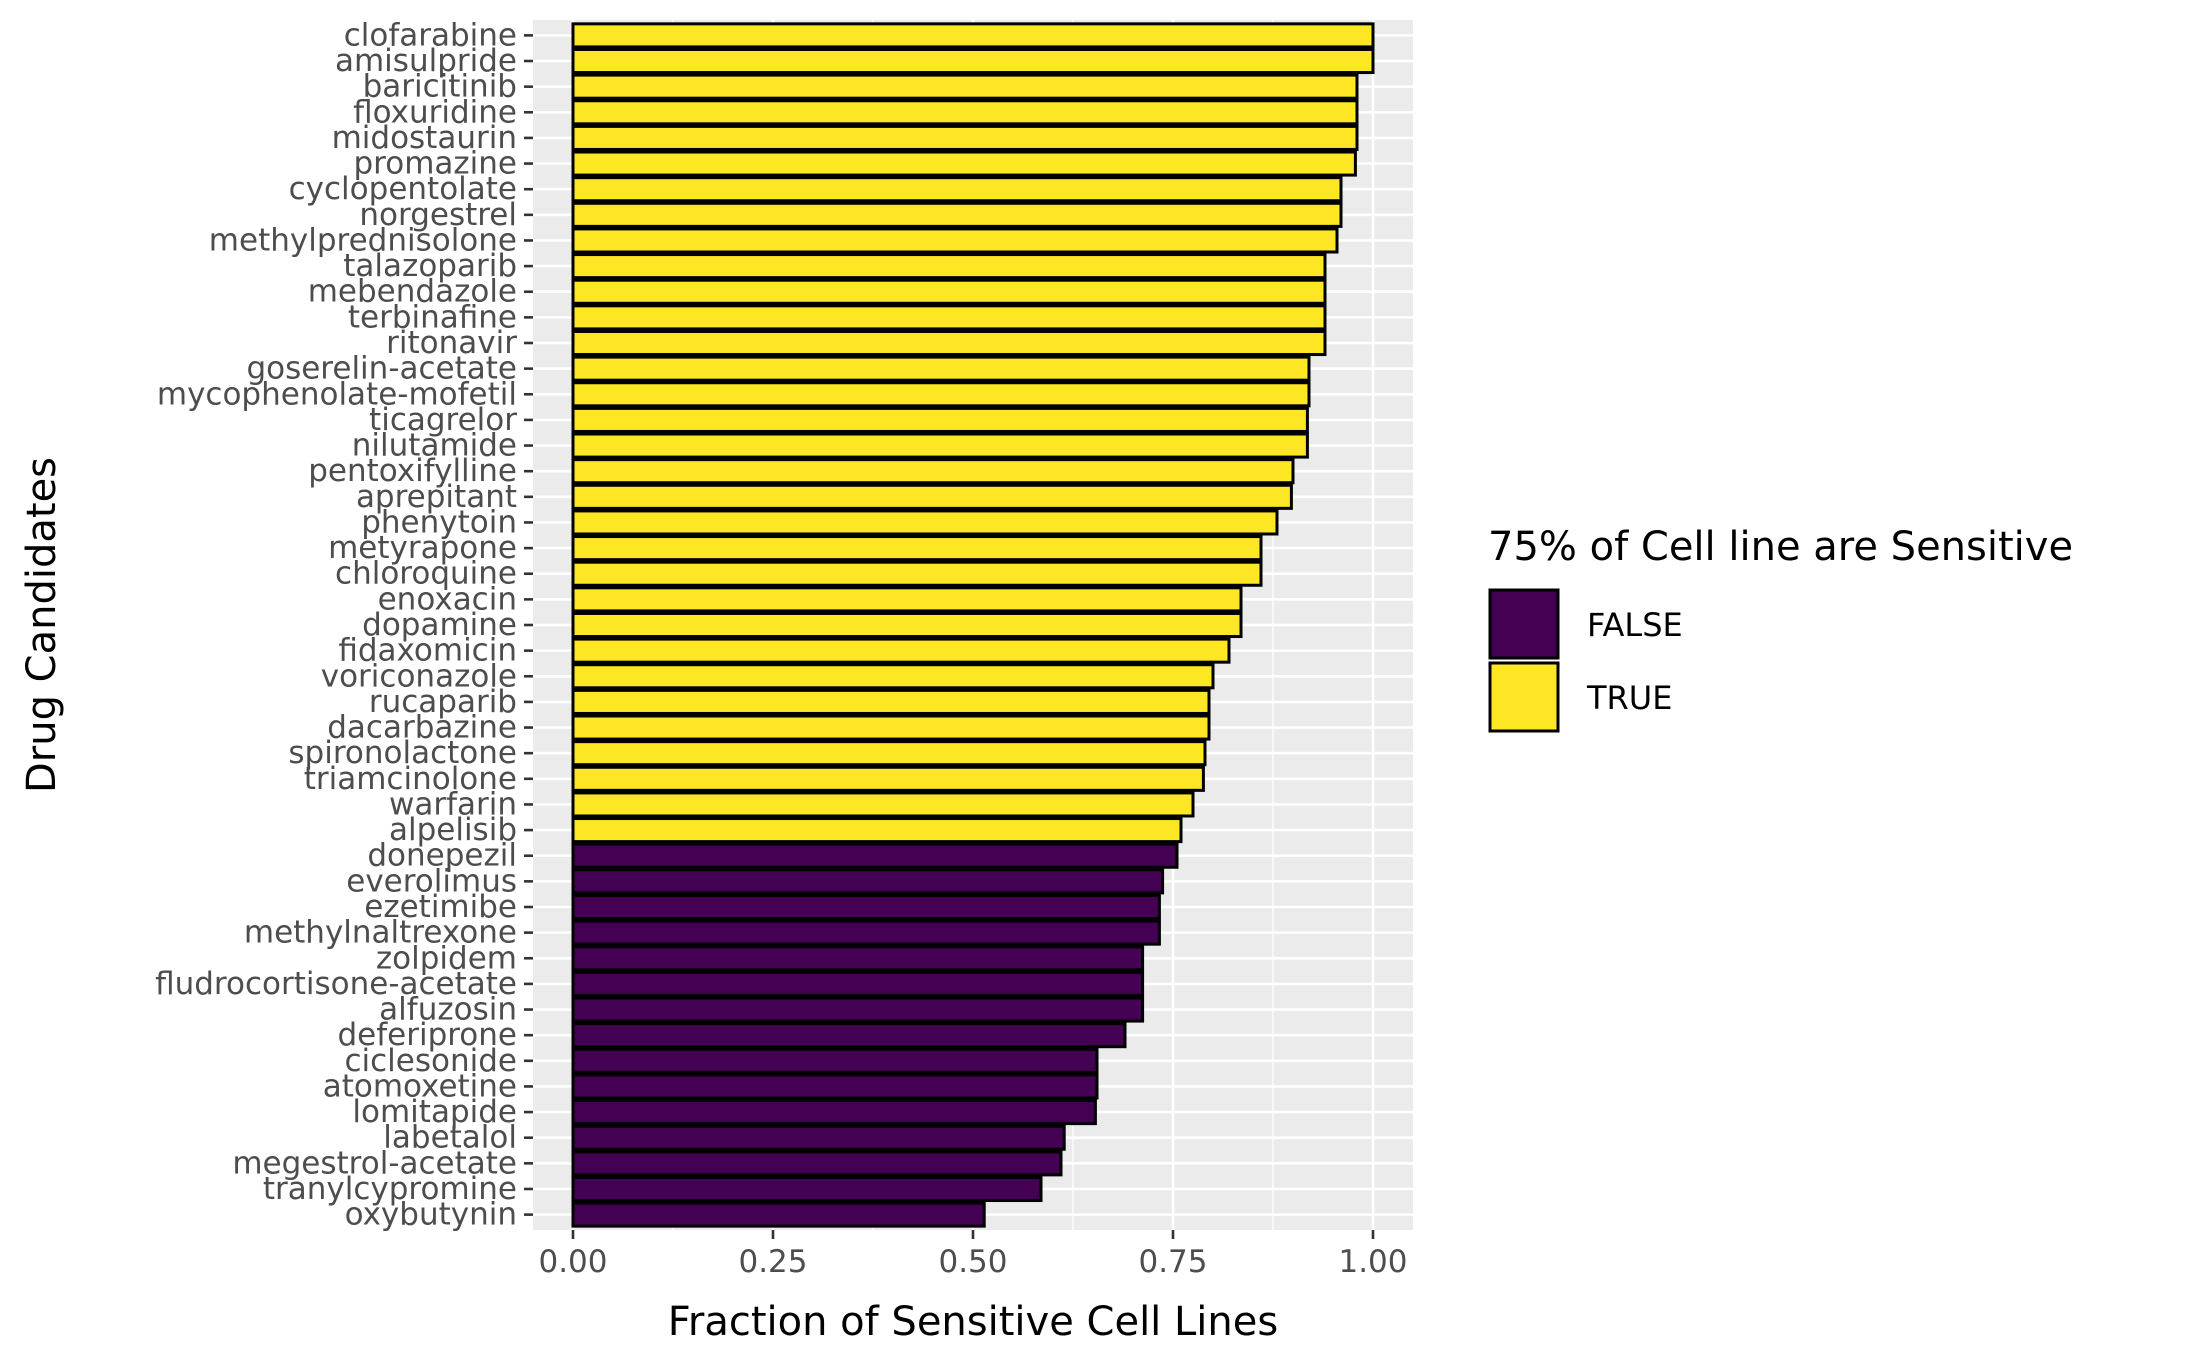 Image resolution: width=2187 pixels, height=1350 pixels. I want to click on y-tick-label: alpelisib, so click(453, 830).